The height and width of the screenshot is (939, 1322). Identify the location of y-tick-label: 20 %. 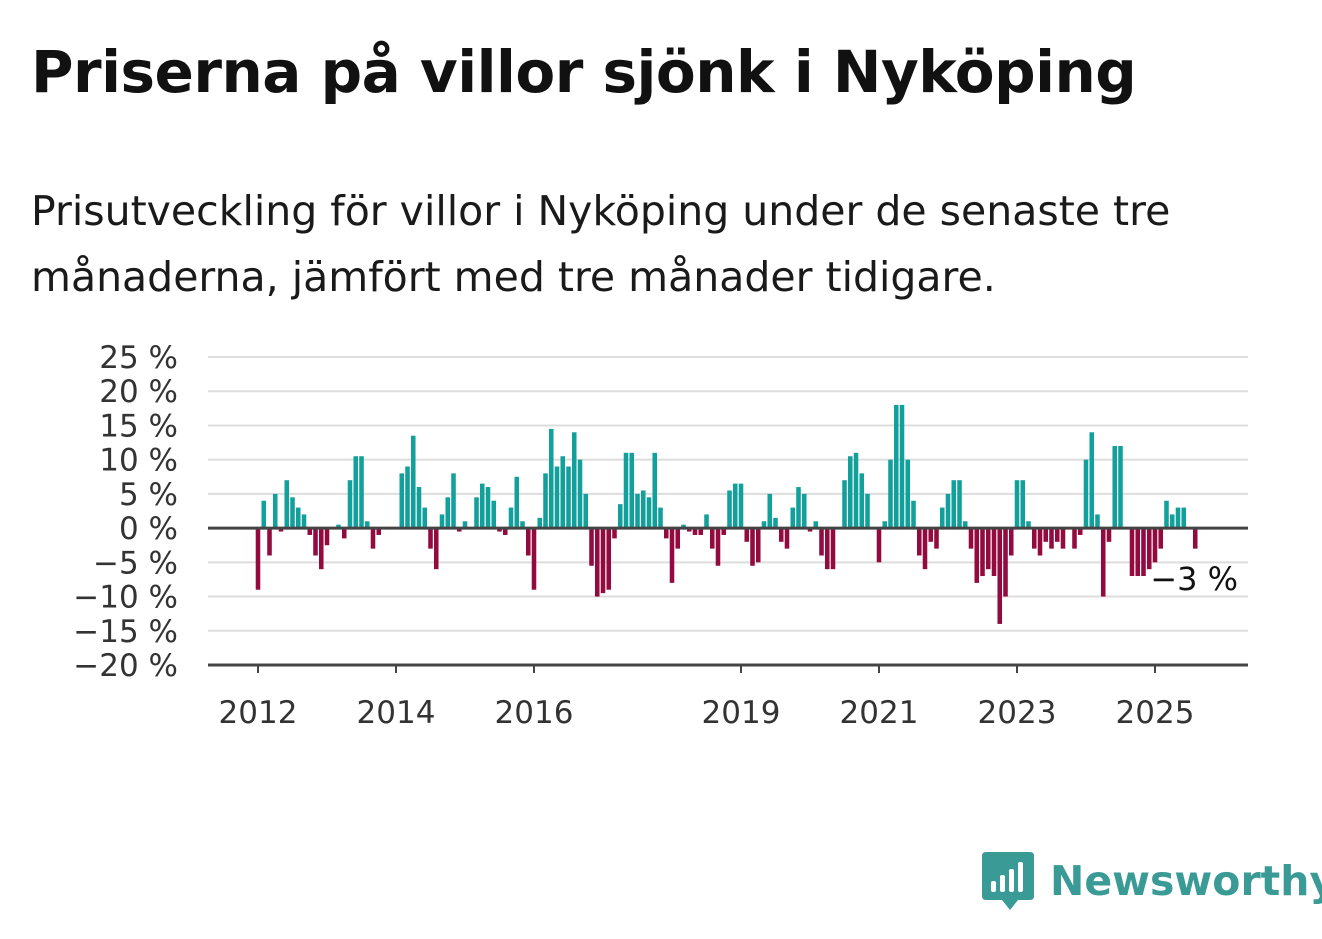
(138, 392).